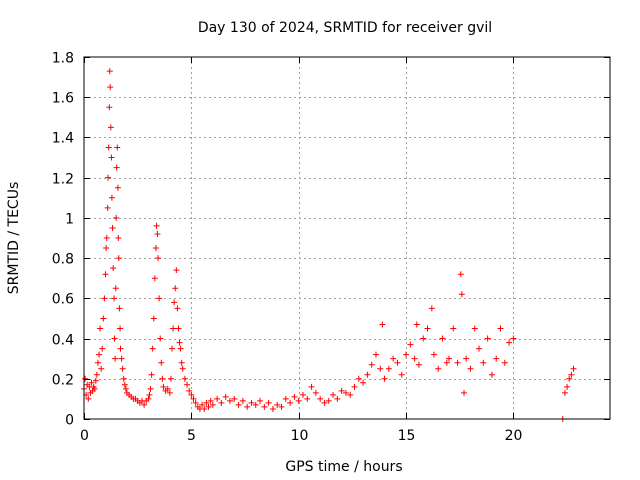 The width and height of the screenshot is (640, 480). What do you see at coordinates (84, 436) in the screenshot?
I see `x-tick-label: 0` at bounding box center [84, 436].